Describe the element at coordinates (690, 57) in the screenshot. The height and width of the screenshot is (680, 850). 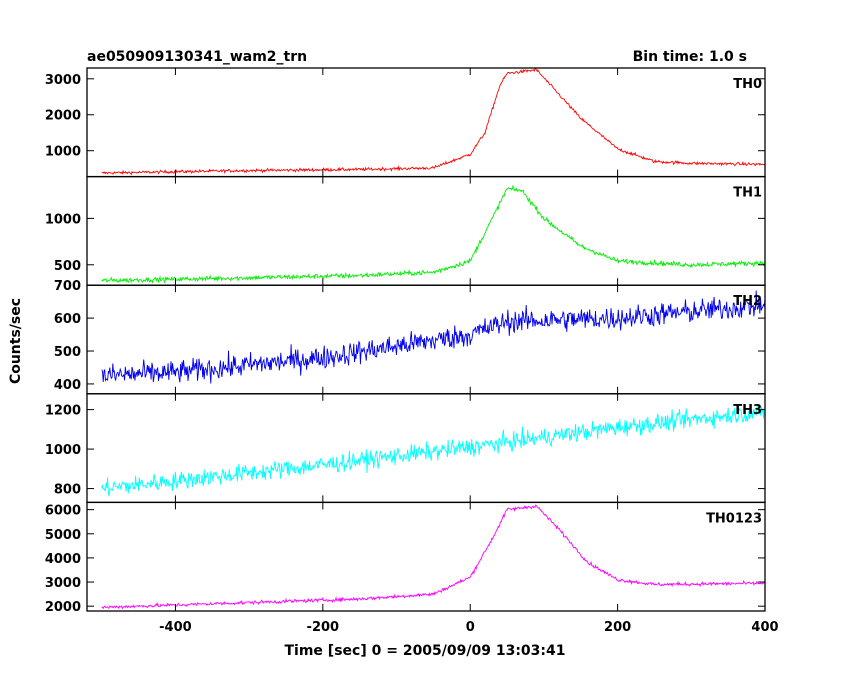
I see `chart-title-right: Bin time: 1.0 s` at that location.